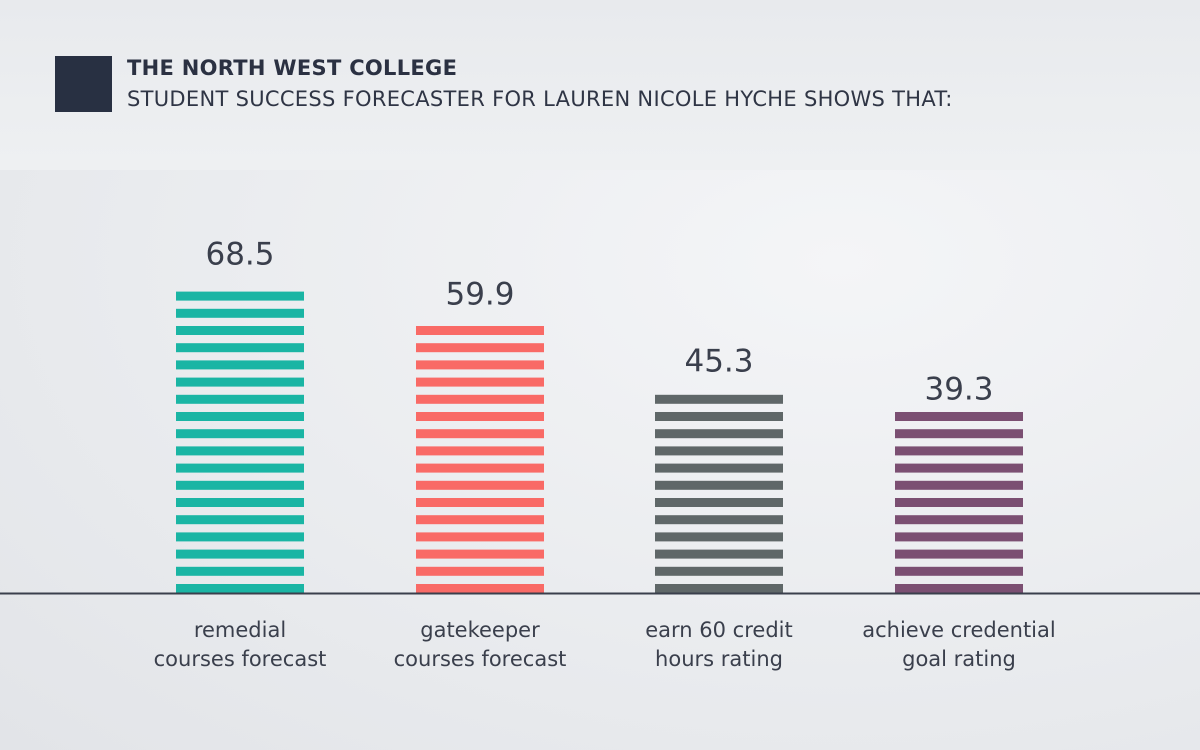 Image resolution: width=1200 pixels, height=750 pixels. I want to click on value-label: 59.9, so click(479, 294).